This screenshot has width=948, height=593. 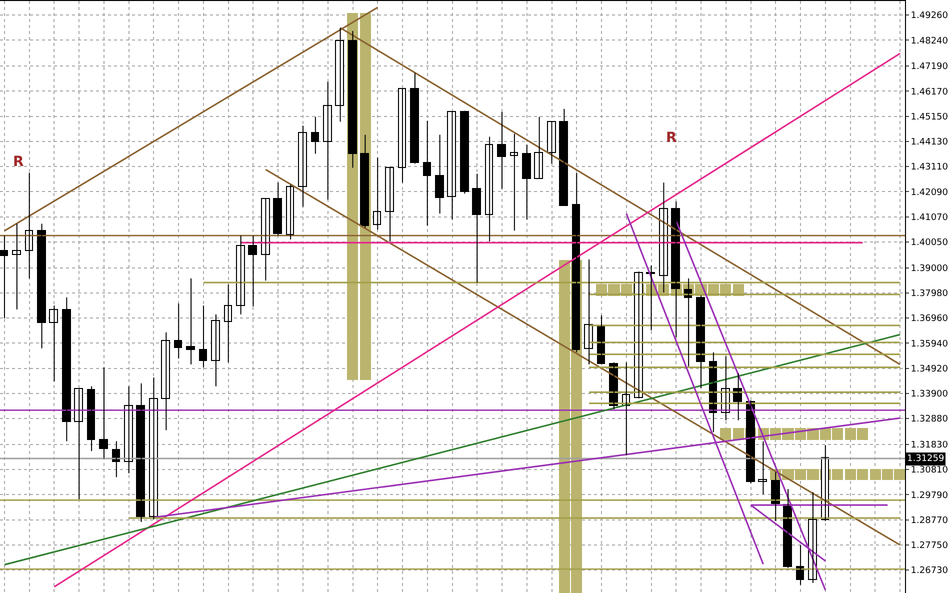 I want to click on y-tick-label: 1.44130, so click(x=929, y=143).